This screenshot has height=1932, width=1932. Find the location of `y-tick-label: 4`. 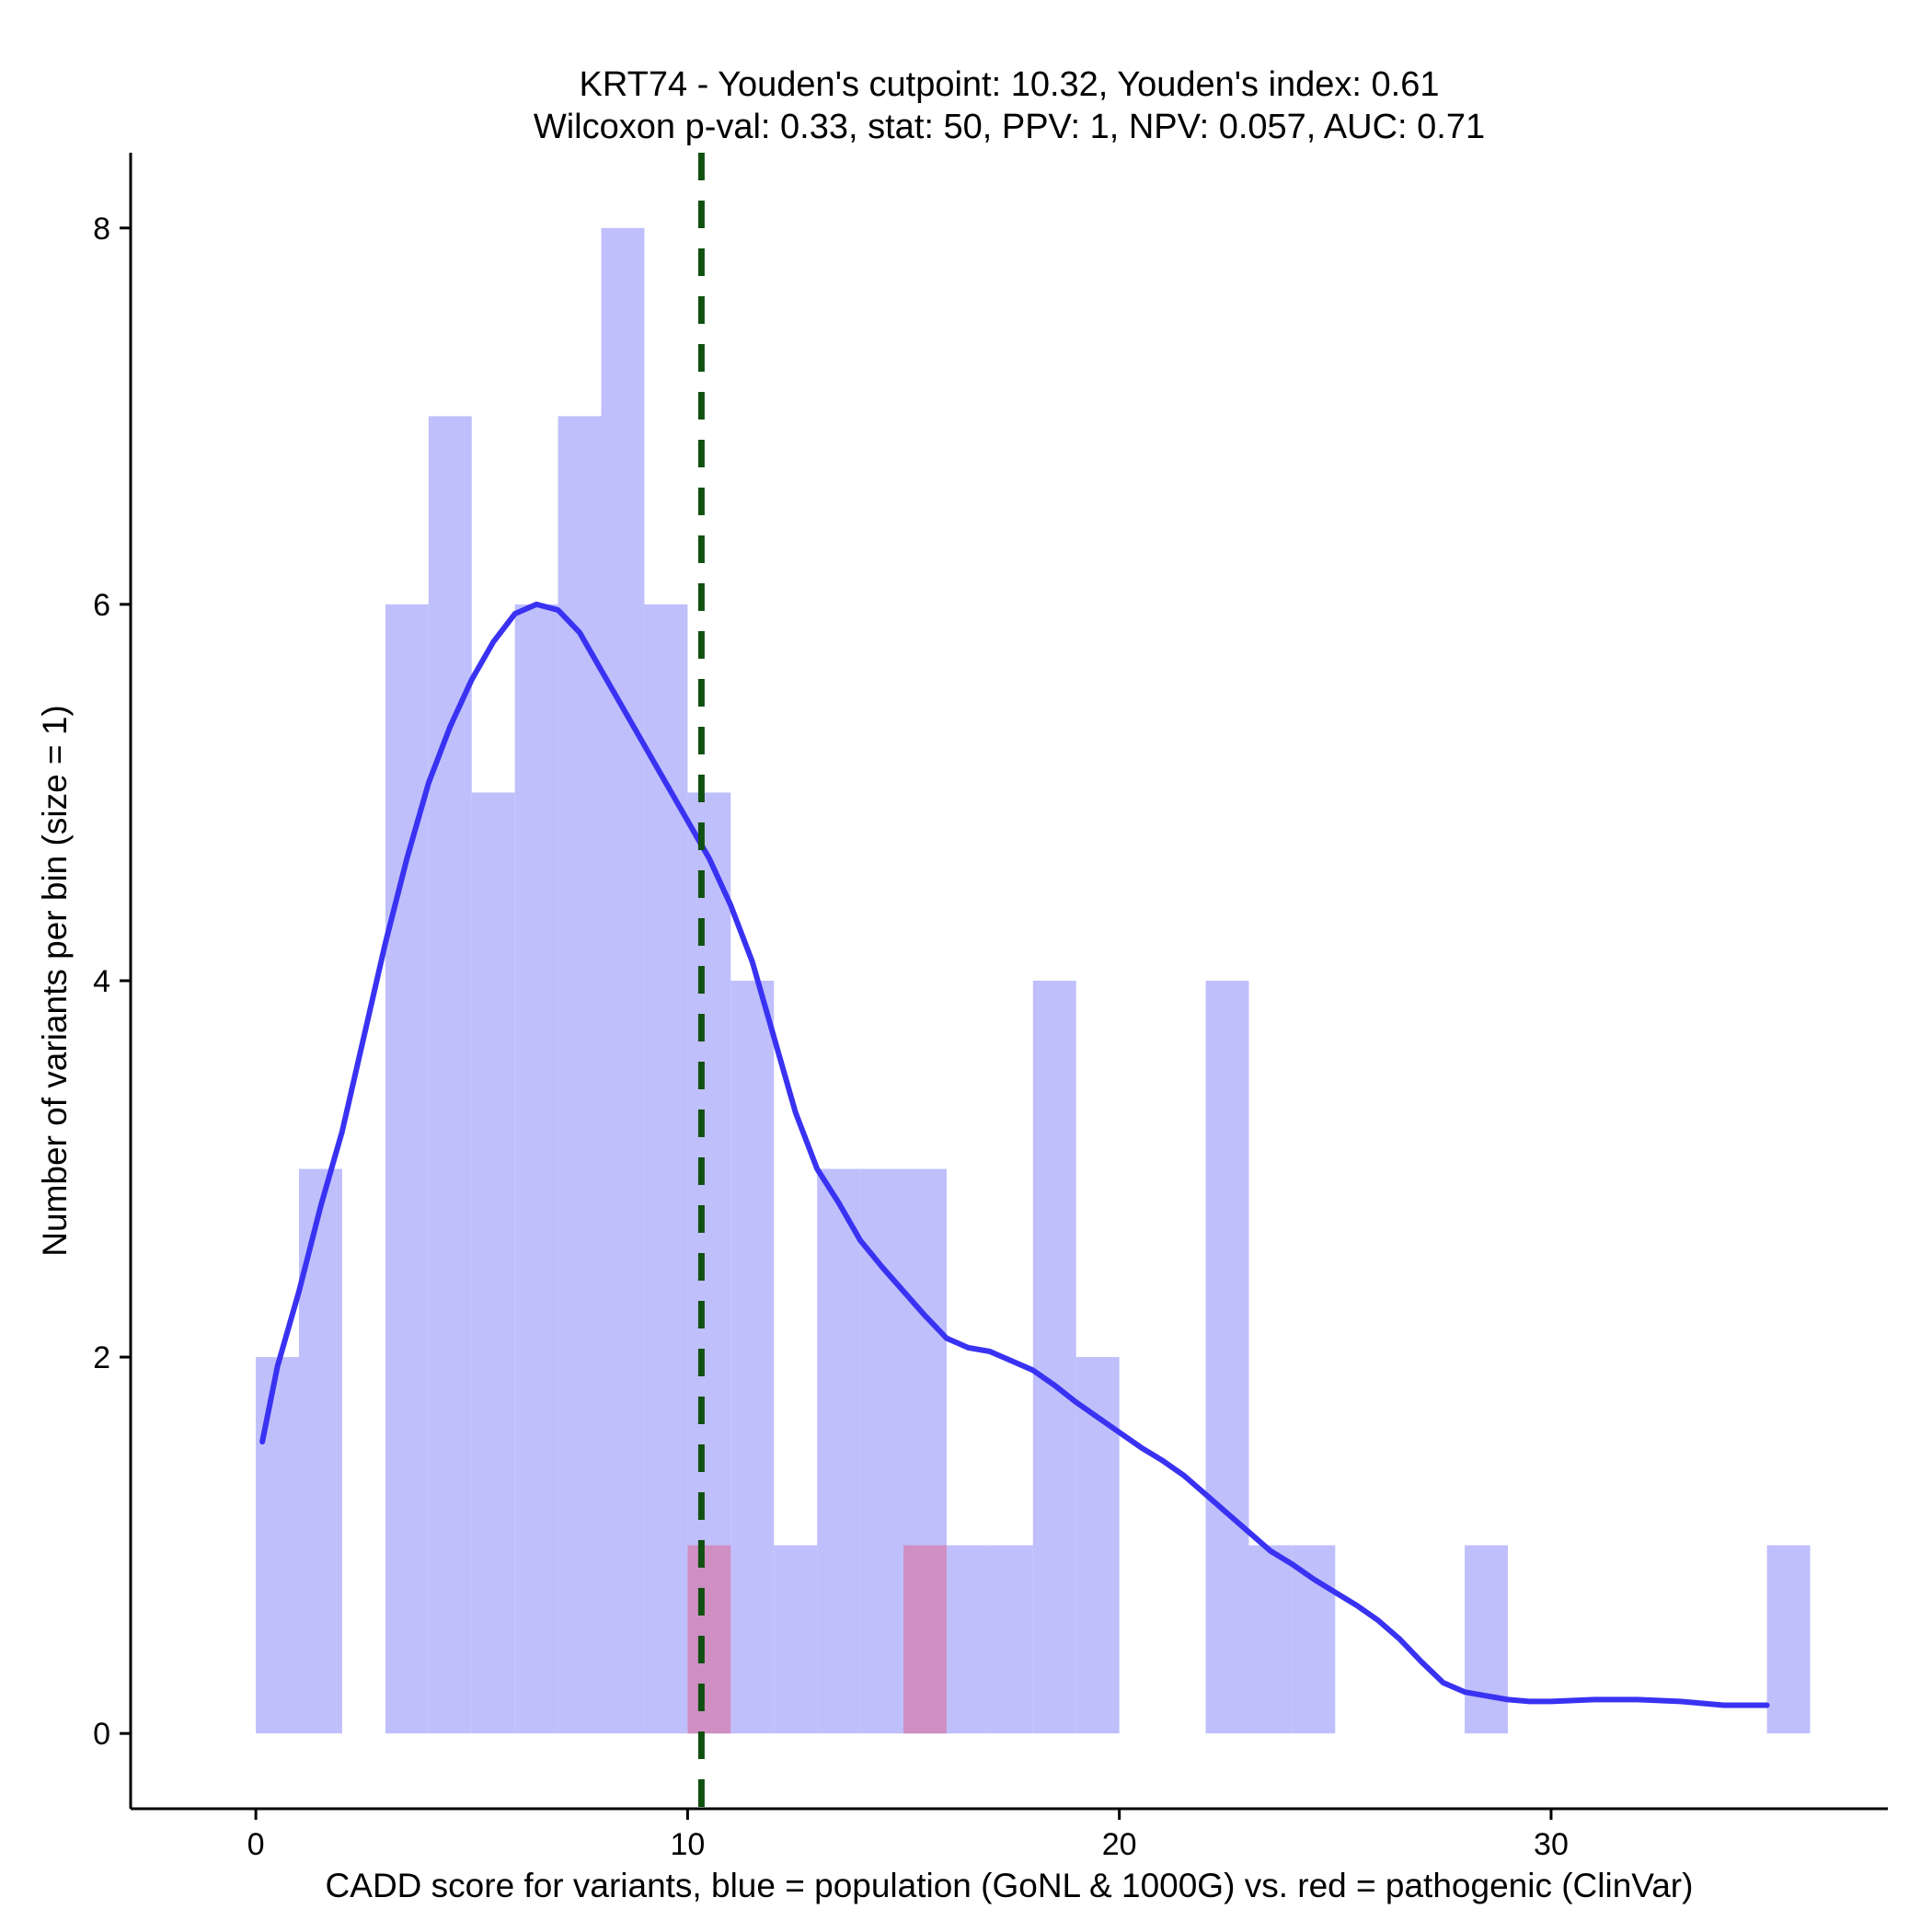

y-tick-label: 4 is located at coordinates (101, 981).